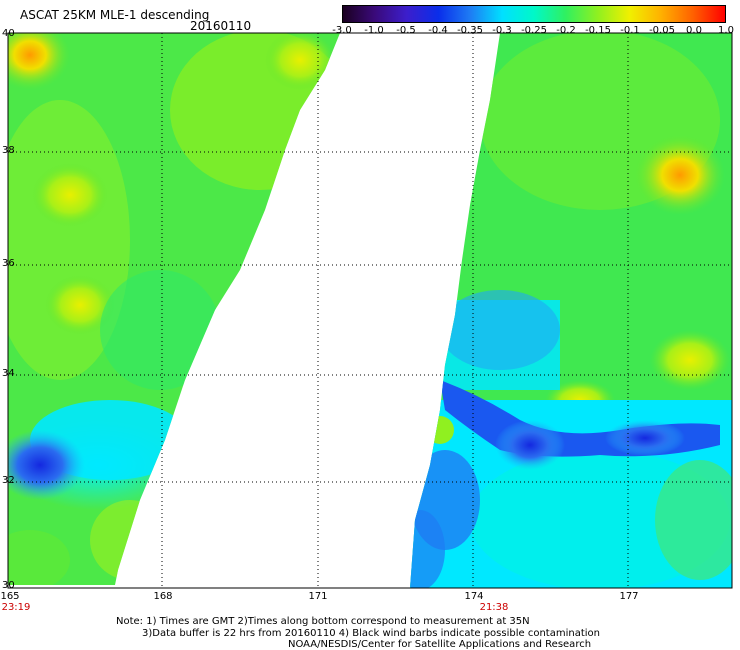  What do you see at coordinates (662, 30) in the screenshot?
I see `colorbar-tick-label: -0.05` at bounding box center [662, 30].